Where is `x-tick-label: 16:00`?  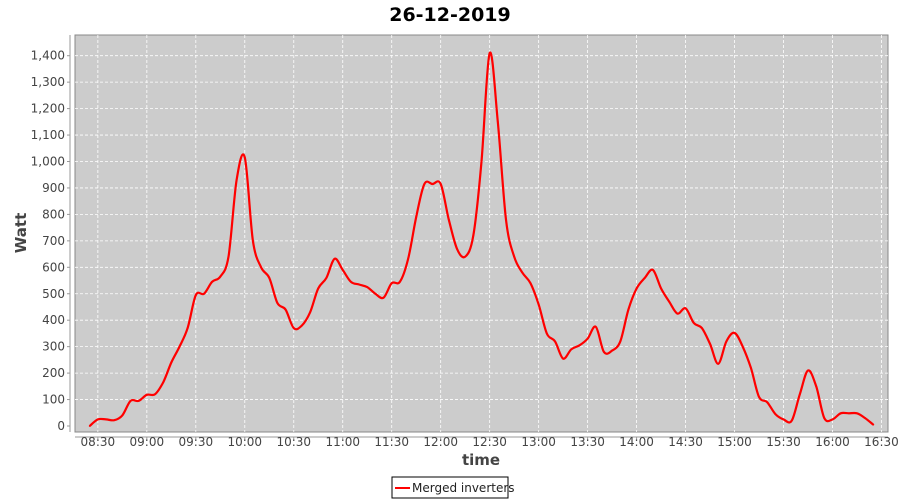 x-tick-label: 16:00 is located at coordinates (832, 442).